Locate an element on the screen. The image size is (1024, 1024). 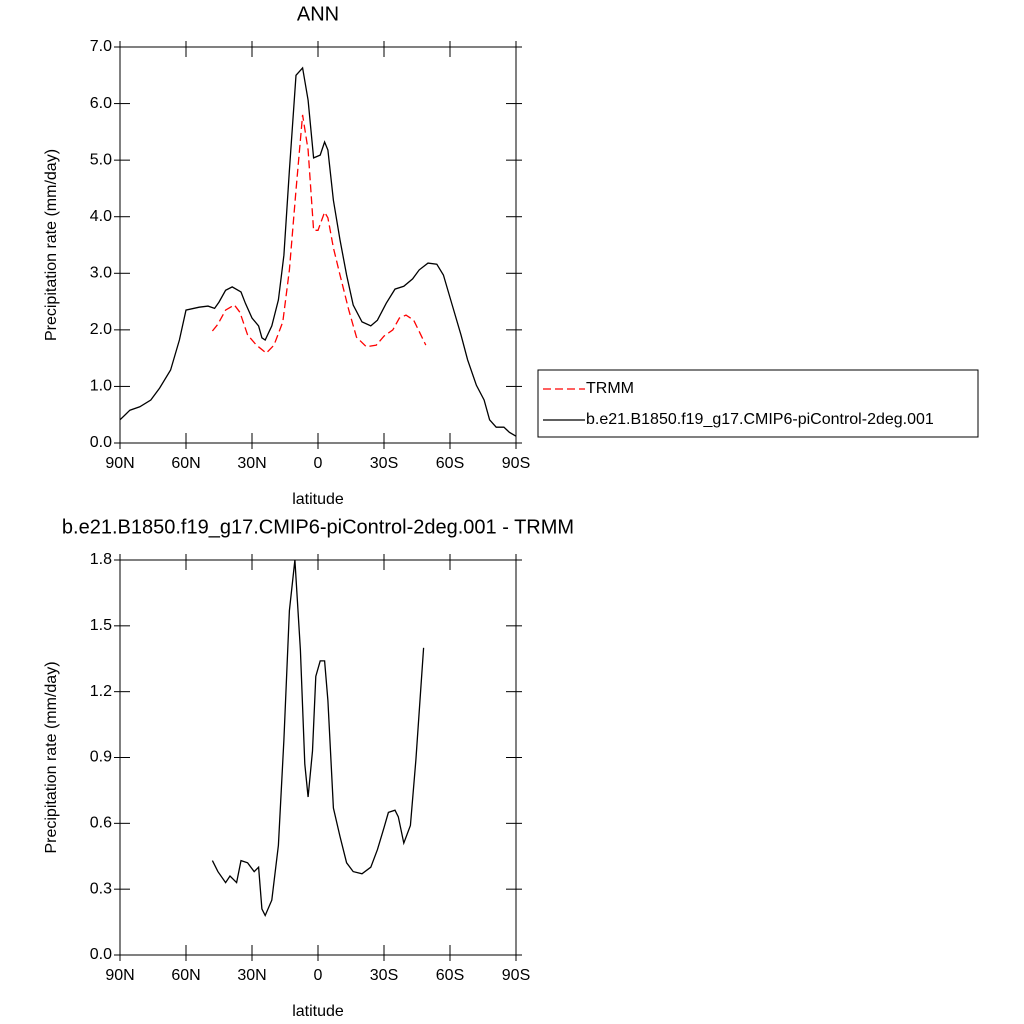
y-tick-label: 7.0 is located at coordinates (101, 46).